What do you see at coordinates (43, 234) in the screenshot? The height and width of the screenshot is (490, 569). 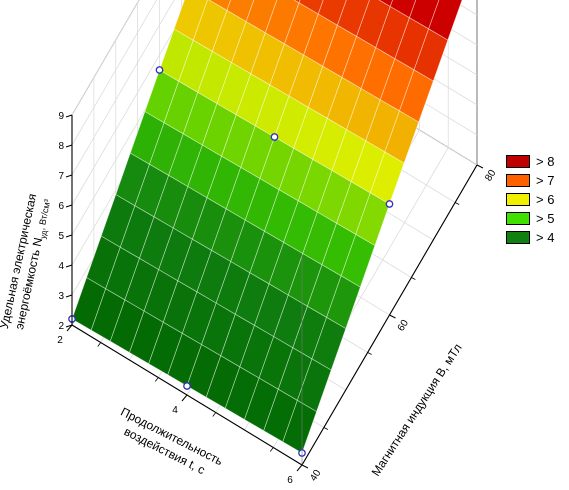 I see `z-axis-title-sub: уд` at bounding box center [43, 234].